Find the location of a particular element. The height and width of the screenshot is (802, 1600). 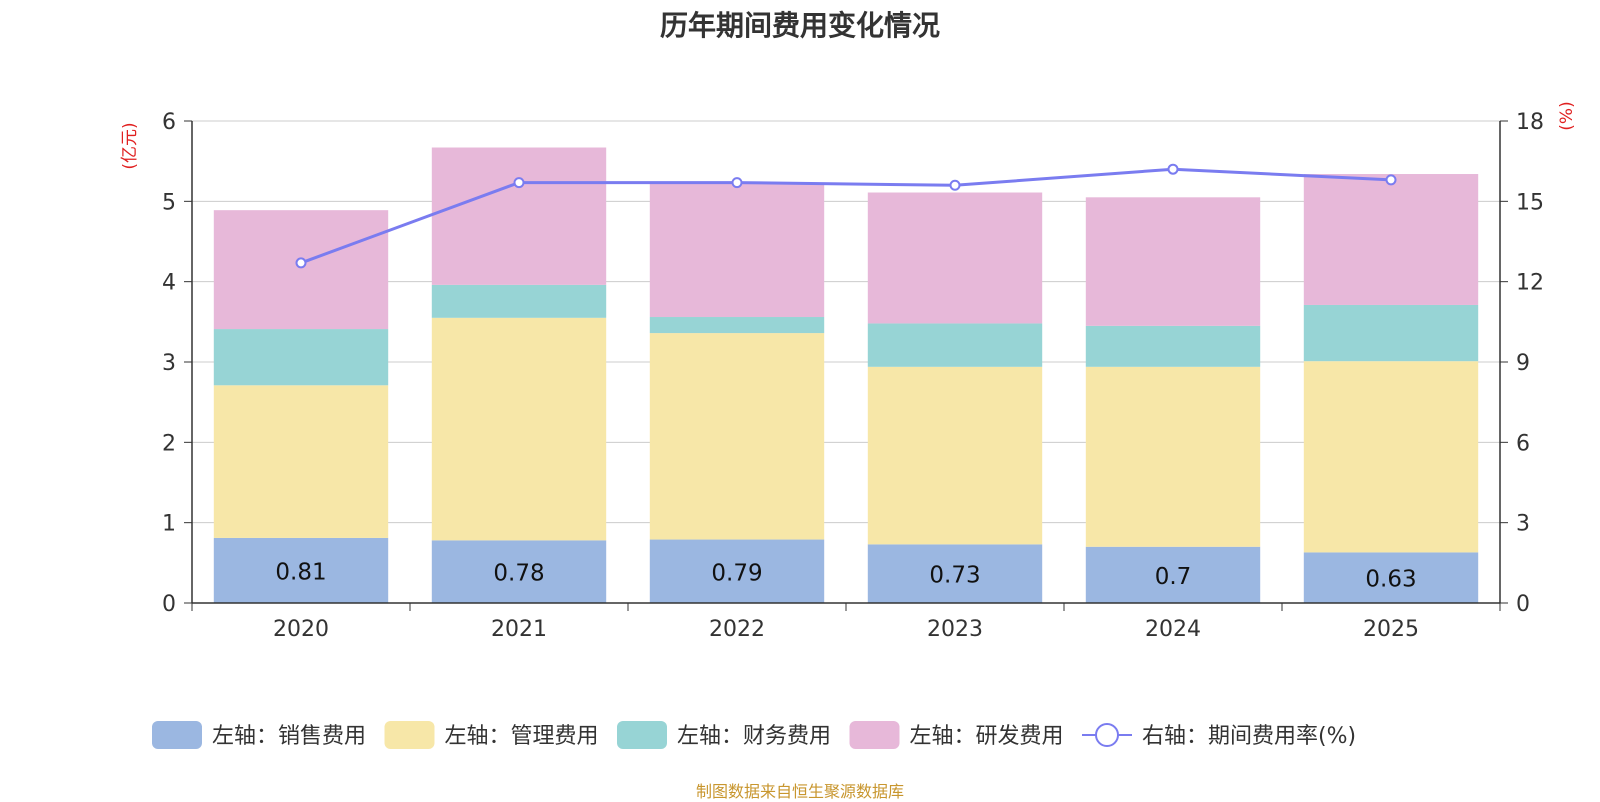

y-left-tick-label: 5 is located at coordinates (169, 202).